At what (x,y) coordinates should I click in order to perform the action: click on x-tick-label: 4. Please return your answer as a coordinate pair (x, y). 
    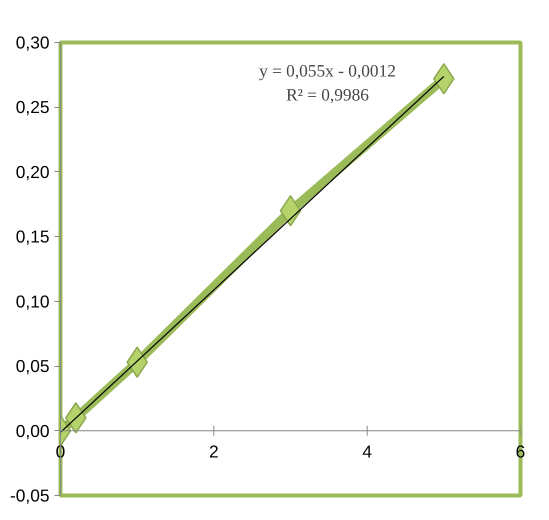
    Looking at the image, I should click on (367, 452).